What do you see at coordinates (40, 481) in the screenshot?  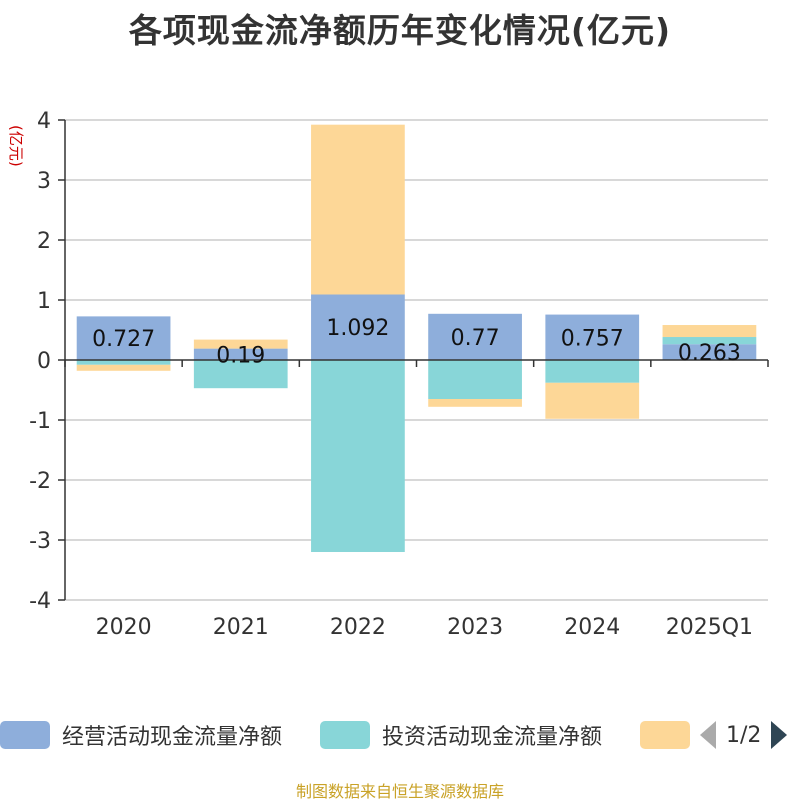 I see `y-tick-label: -2` at bounding box center [40, 481].